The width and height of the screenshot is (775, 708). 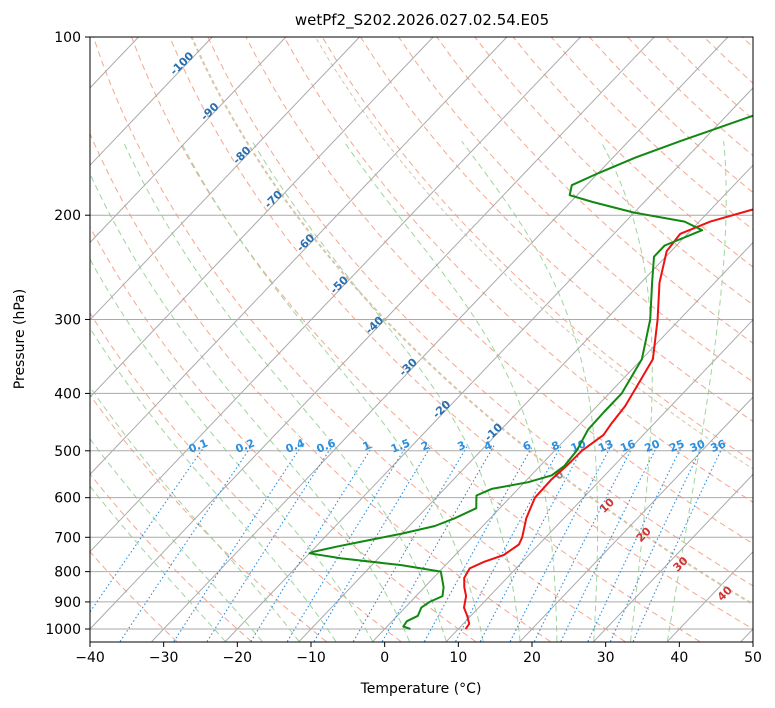 I want to click on mixing-ratio-label: 0.2, so click(x=245, y=445).